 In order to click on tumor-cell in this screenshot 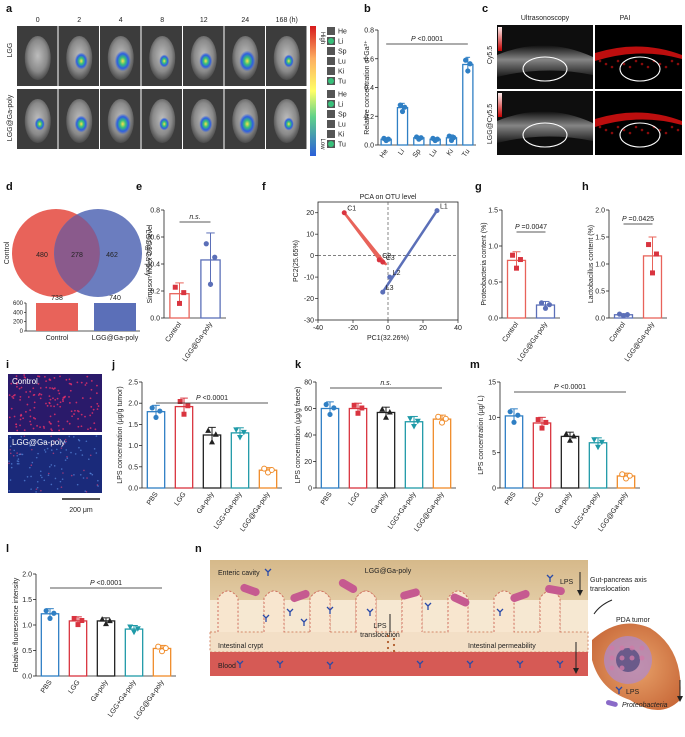, I will do `click(622, 648)`.